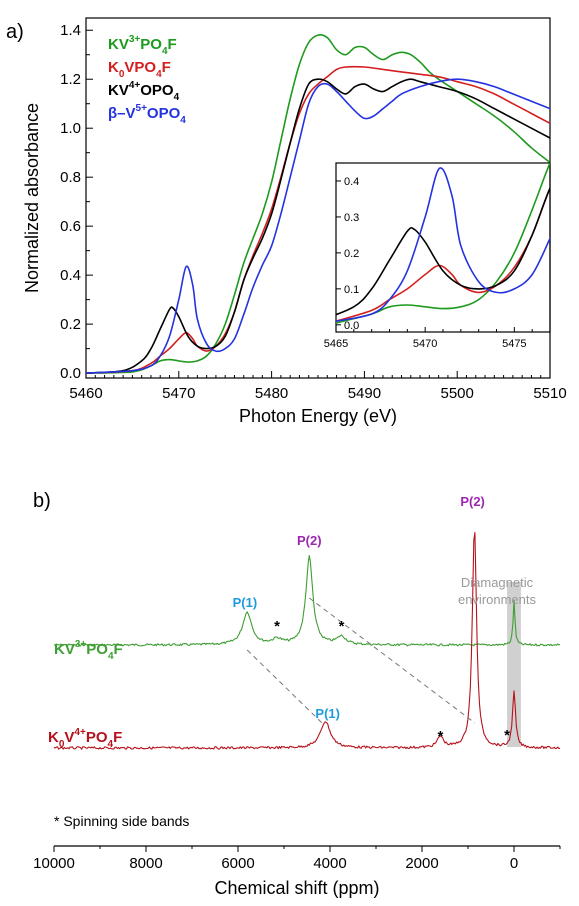  What do you see at coordinates (309, 540) in the screenshot?
I see `green-p2-label: P(2)` at bounding box center [309, 540].